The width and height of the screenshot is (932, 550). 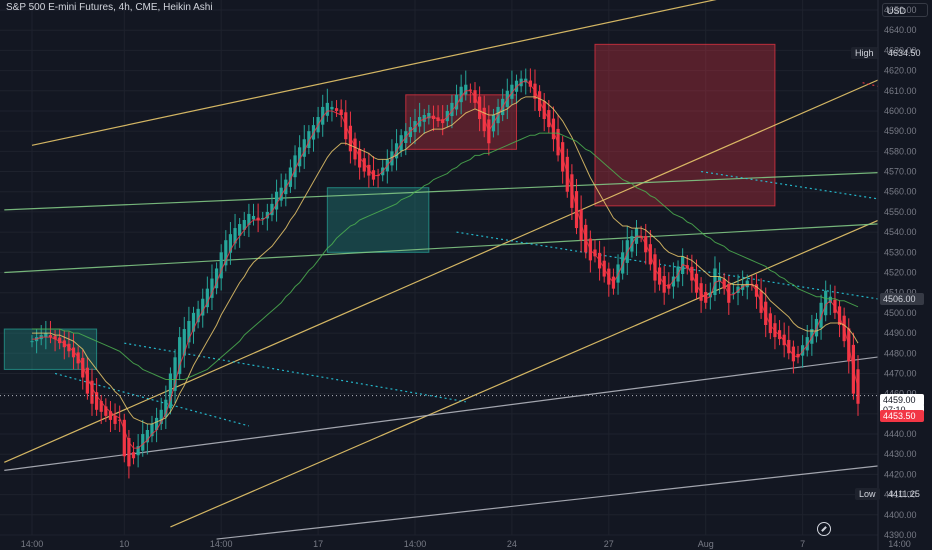 I want to click on y-tick-label: 4530.00, so click(x=900, y=252).